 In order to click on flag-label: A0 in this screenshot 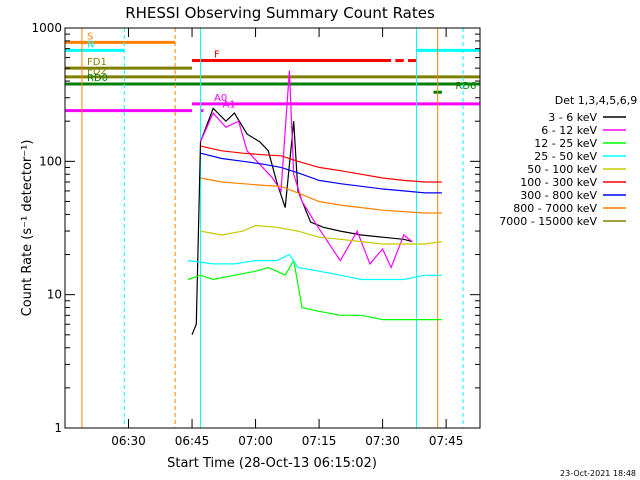, I will do `click(220, 98)`.